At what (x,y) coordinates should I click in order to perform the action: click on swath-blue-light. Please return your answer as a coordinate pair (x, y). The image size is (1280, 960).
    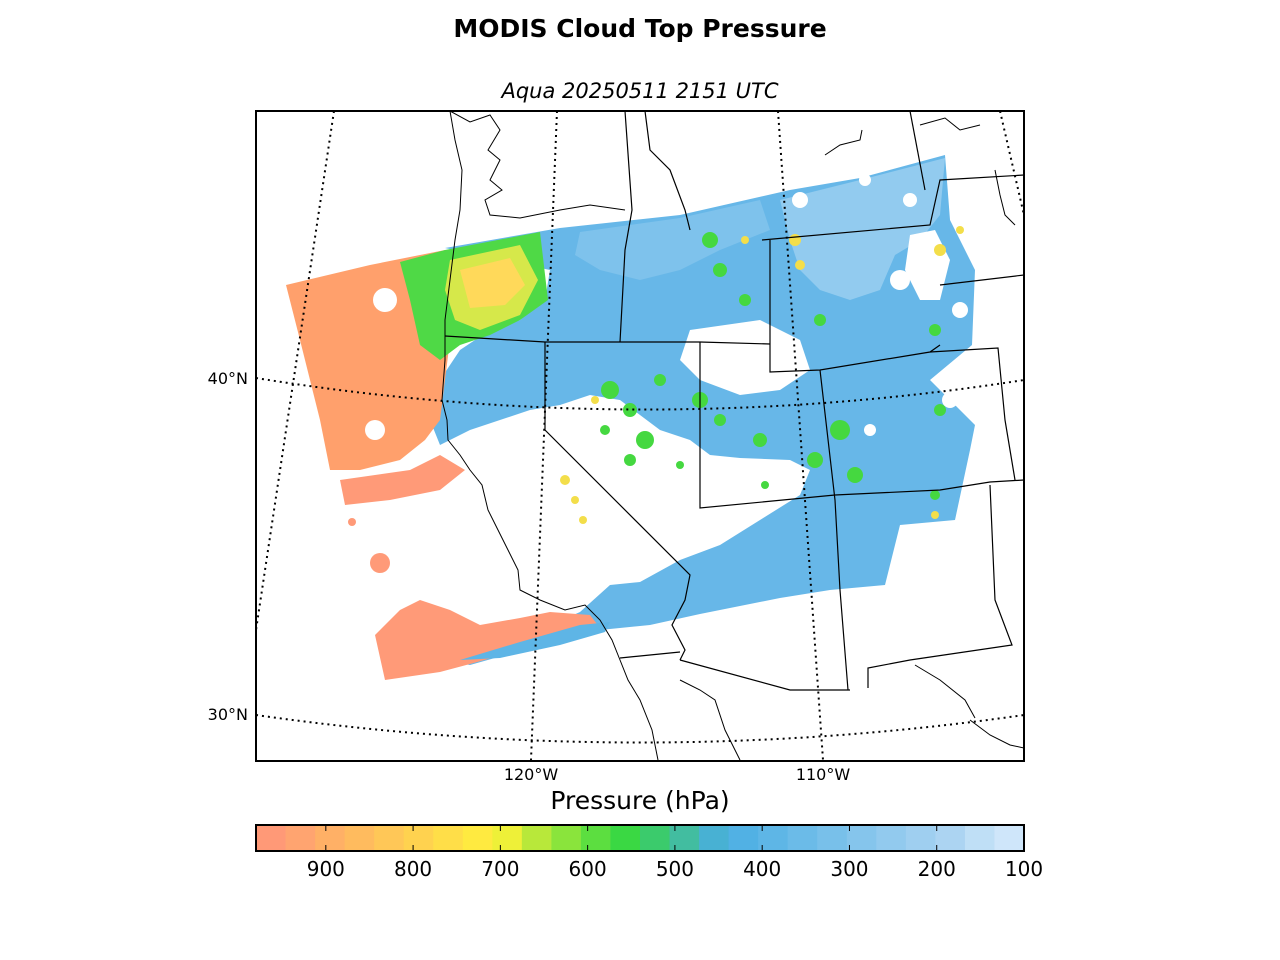
    Looking at the image, I should click on (862, 229).